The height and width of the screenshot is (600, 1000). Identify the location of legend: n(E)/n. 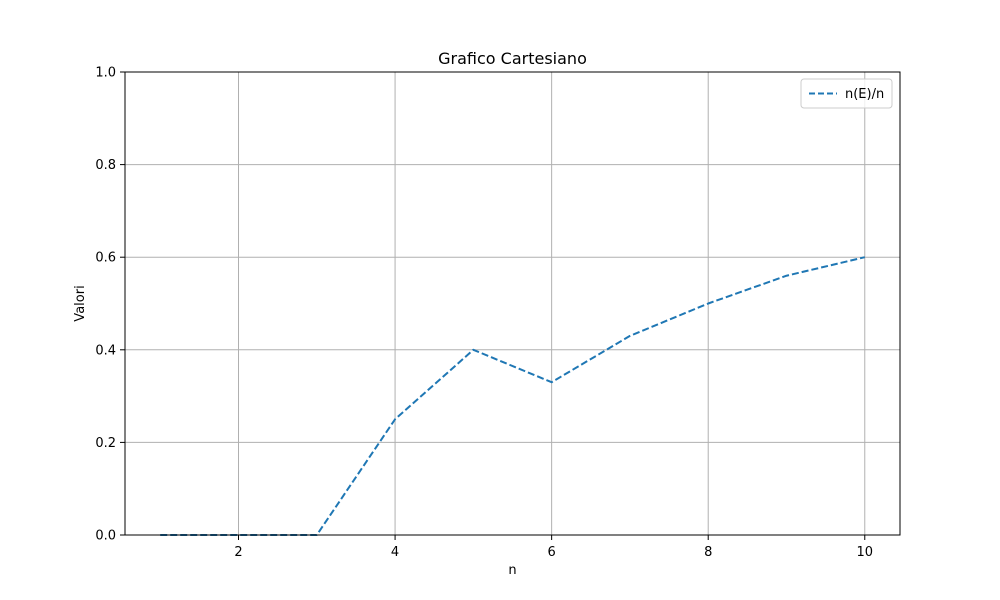
(846, 93).